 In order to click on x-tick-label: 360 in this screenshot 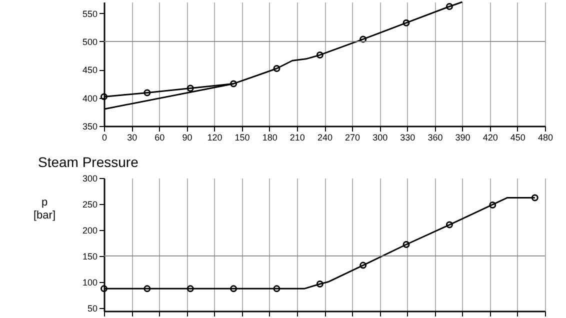, I will do `click(435, 137)`.